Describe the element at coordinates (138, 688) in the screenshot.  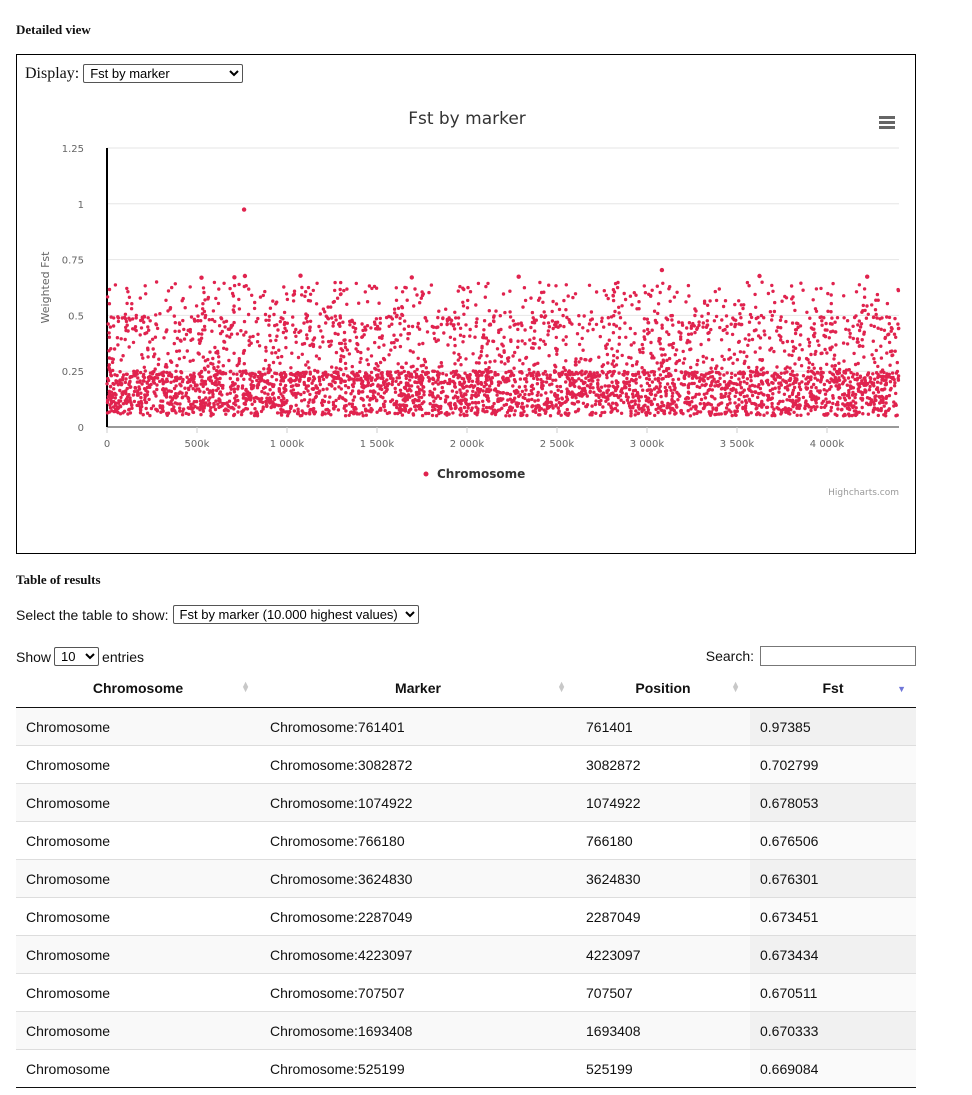
I see `column-header-chromosome: Chromosome ▲ ▼` at that location.